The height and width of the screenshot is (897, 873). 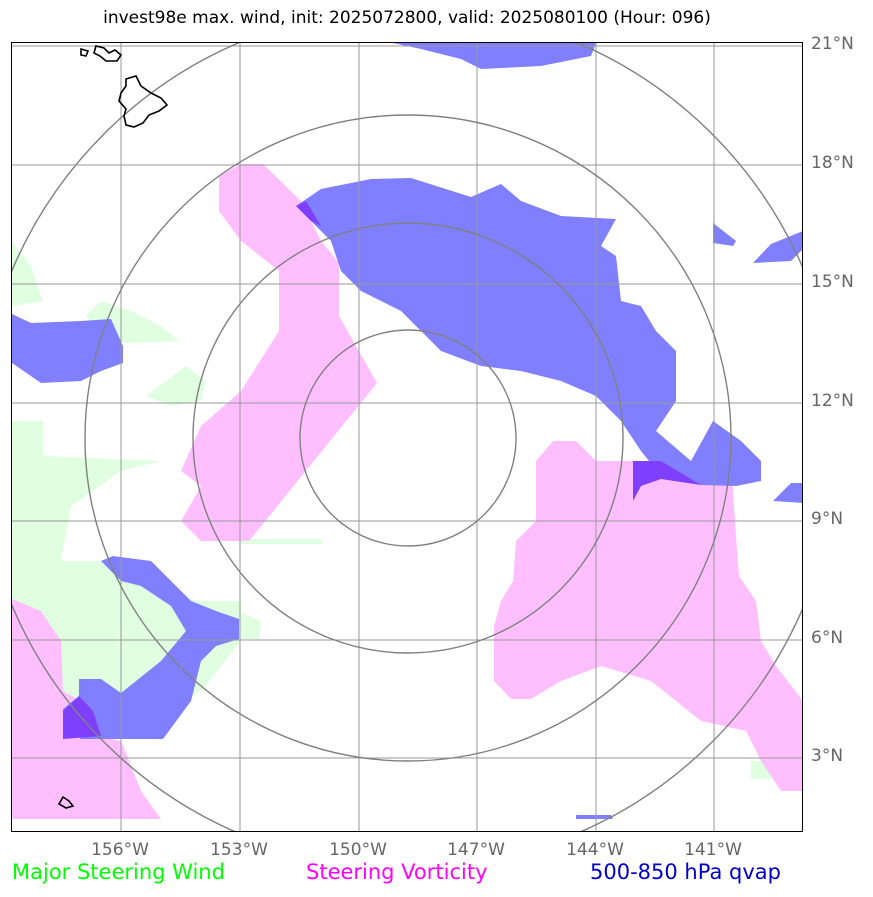 What do you see at coordinates (397, 872) in the screenshot?
I see `legend-steering-vorticity: Steering Vorticity` at bounding box center [397, 872].